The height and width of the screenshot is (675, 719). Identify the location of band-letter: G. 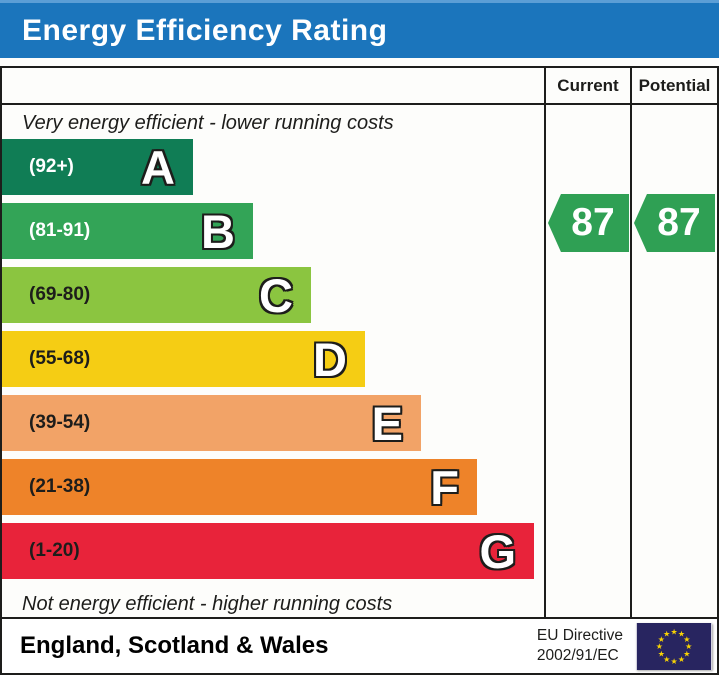
(497, 551).